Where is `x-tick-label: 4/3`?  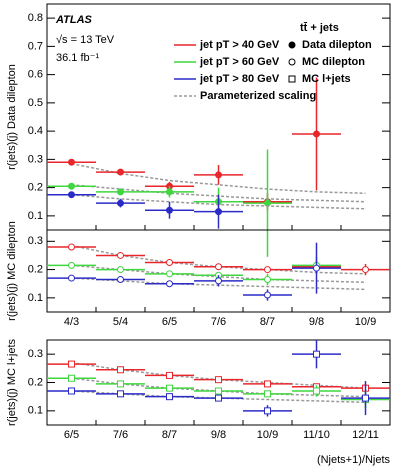
x-tick-label: 4/3 is located at coordinates (71, 322).